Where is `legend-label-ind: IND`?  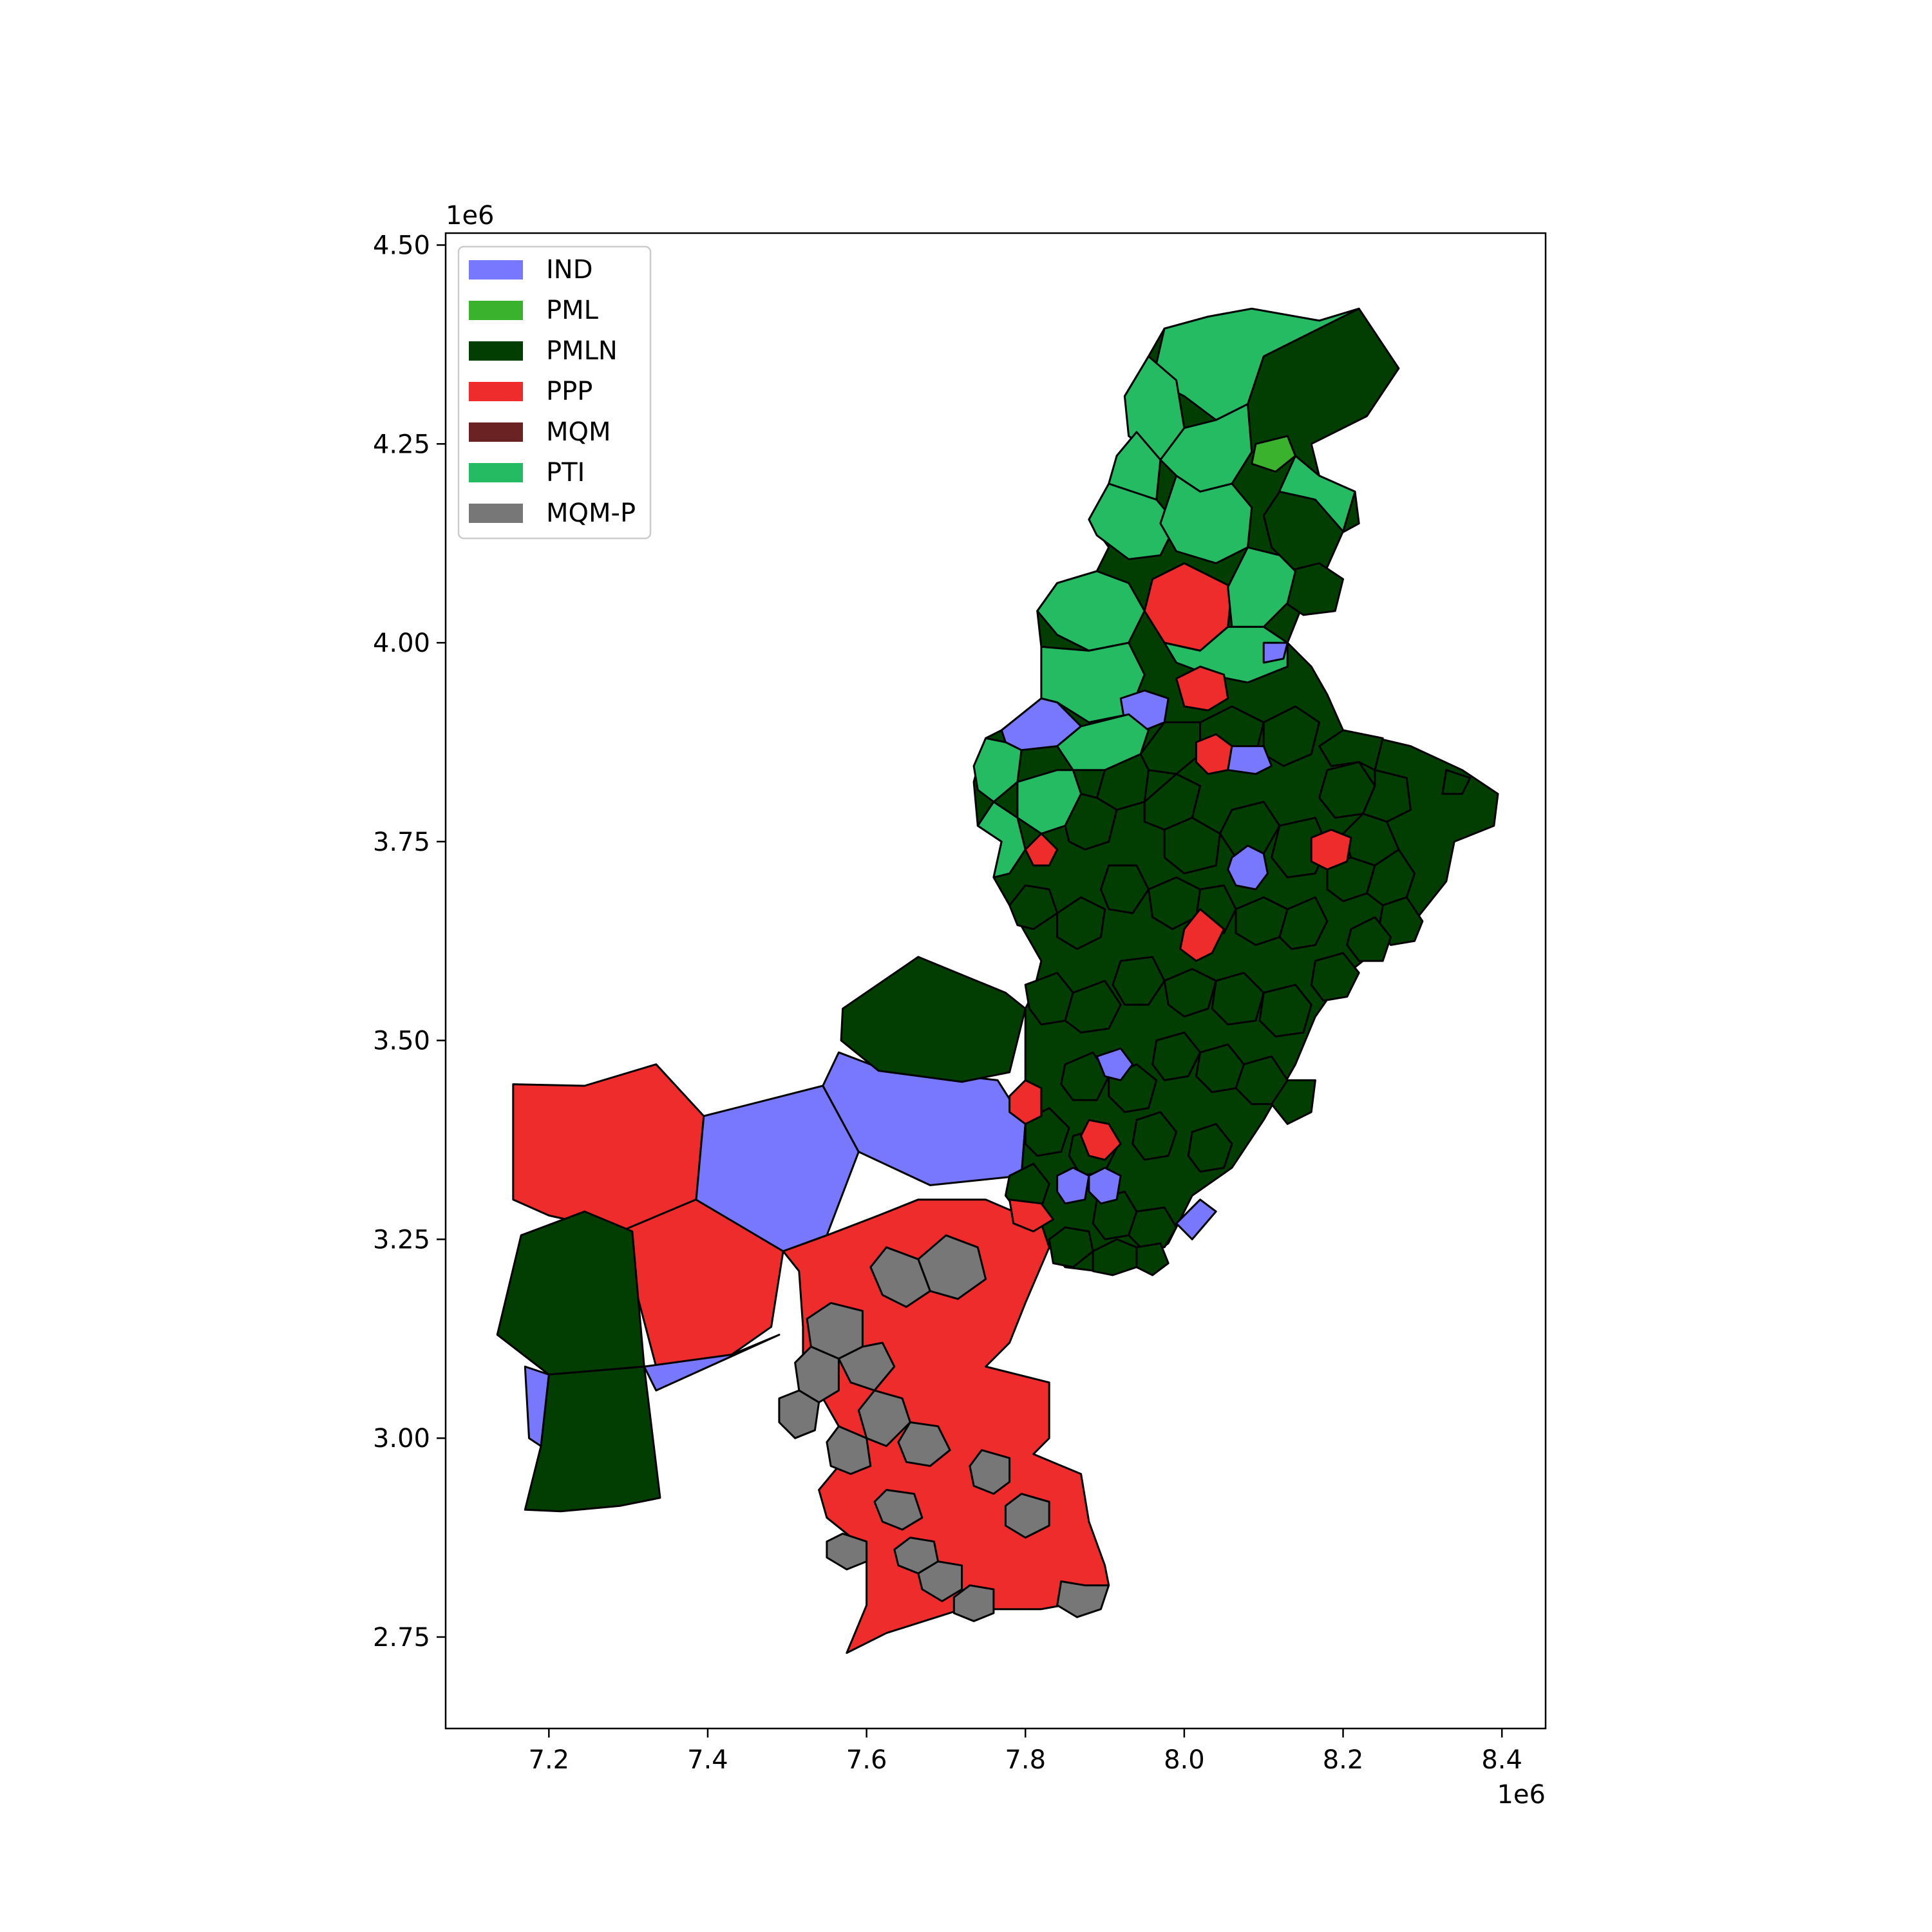
legend-label-ind: IND is located at coordinates (570, 270).